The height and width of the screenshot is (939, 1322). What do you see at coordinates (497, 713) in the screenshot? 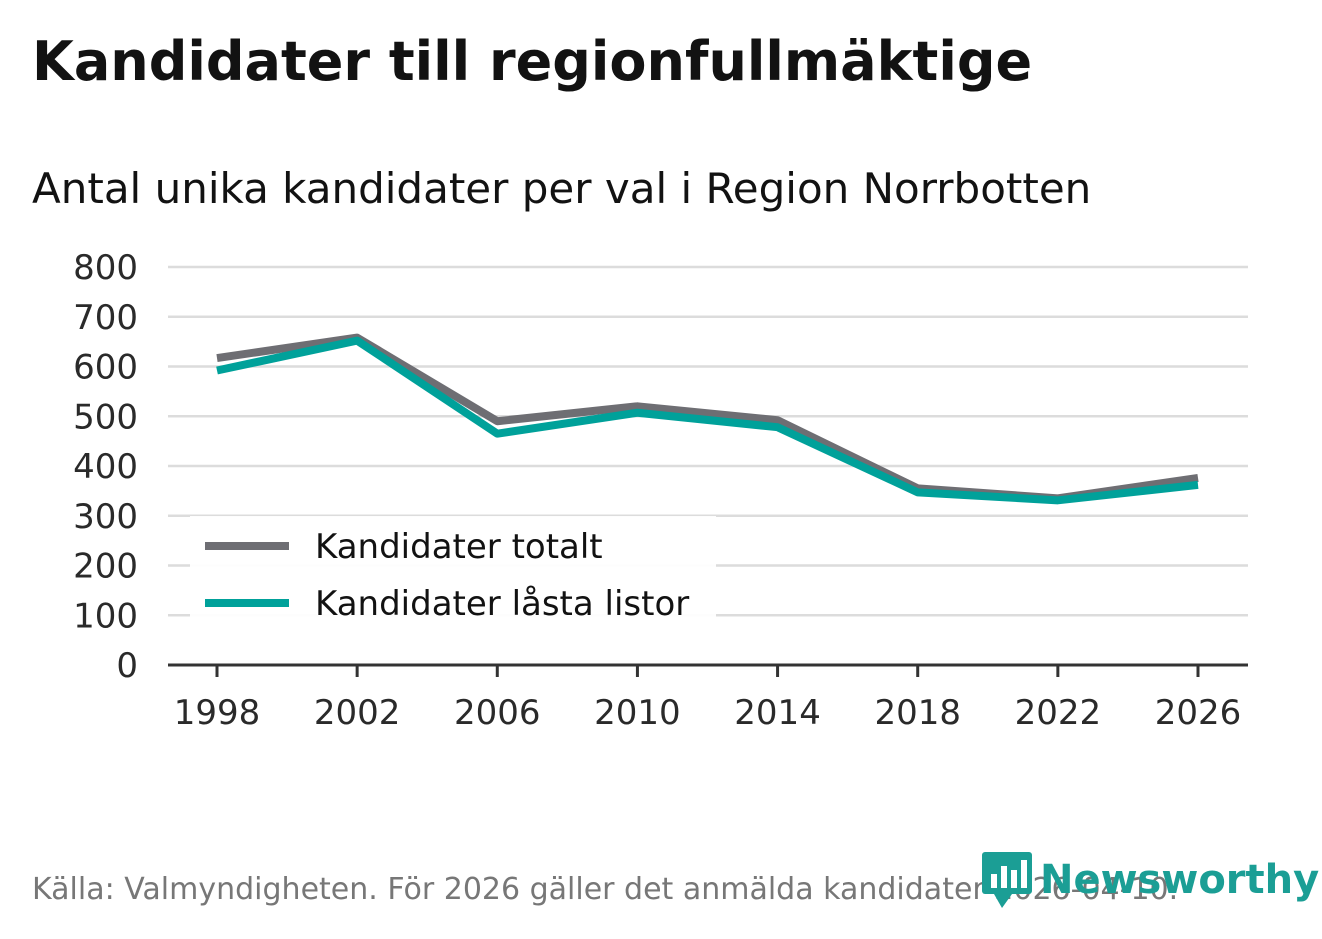
I see `x-tick-label: 2006` at bounding box center [497, 713].